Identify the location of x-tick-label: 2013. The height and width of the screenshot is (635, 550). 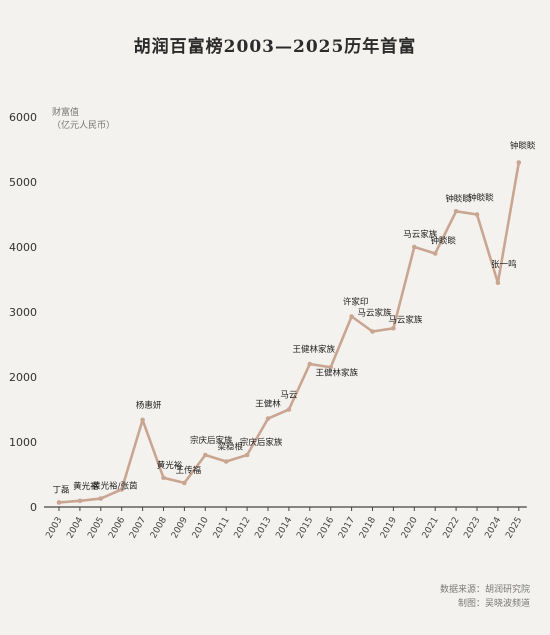
(263, 528).